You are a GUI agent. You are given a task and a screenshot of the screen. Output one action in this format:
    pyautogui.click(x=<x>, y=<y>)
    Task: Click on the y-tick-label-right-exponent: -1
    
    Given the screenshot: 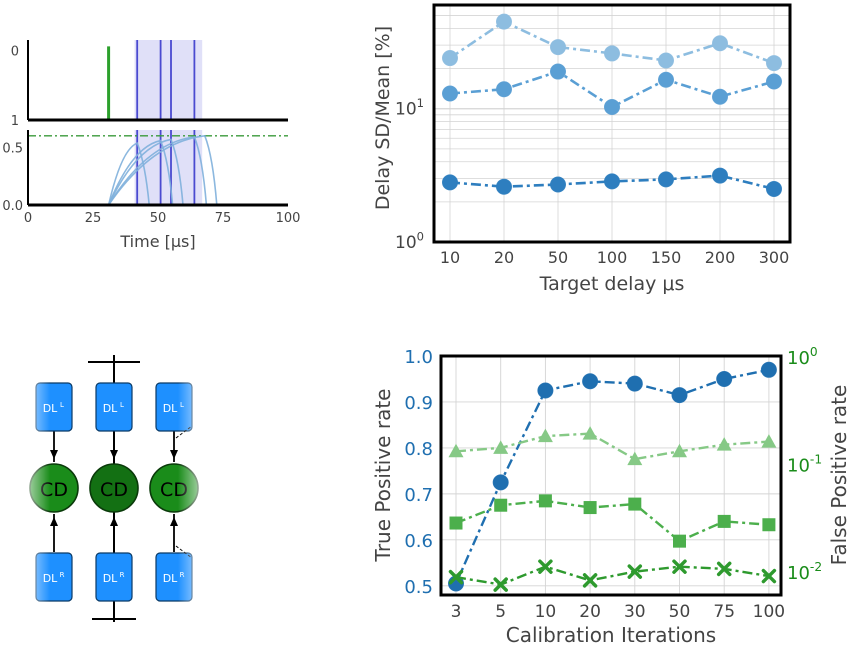 What is the action you would take?
    pyautogui.click(x=816, y=459)
    